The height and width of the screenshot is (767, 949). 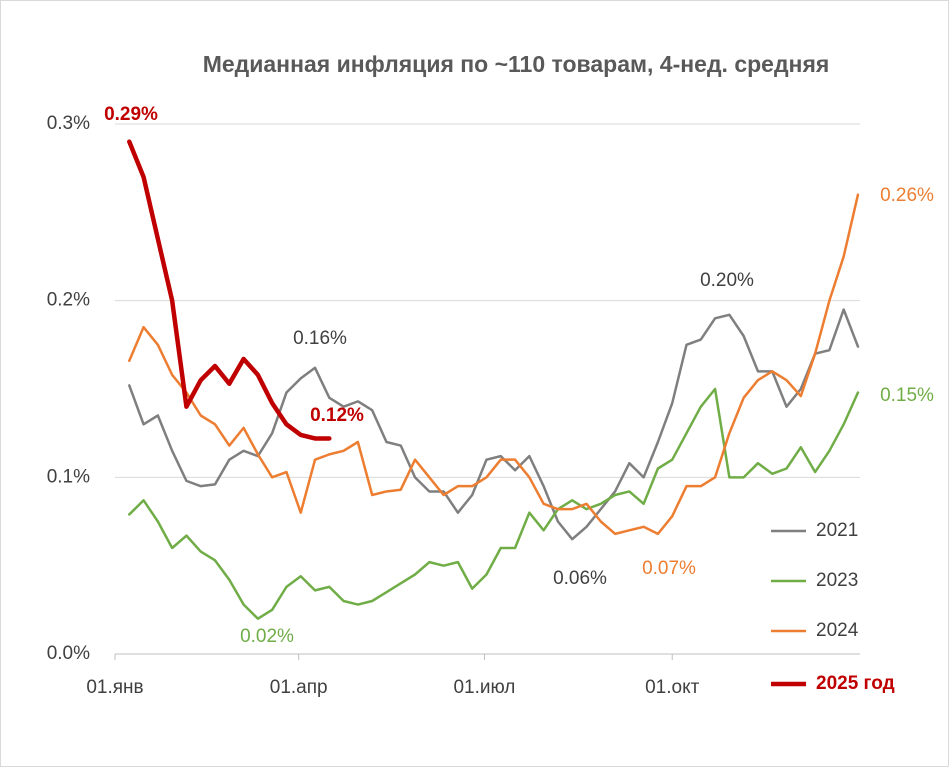 I want to click on legend-label: 2024, so click(x=837, y=630).